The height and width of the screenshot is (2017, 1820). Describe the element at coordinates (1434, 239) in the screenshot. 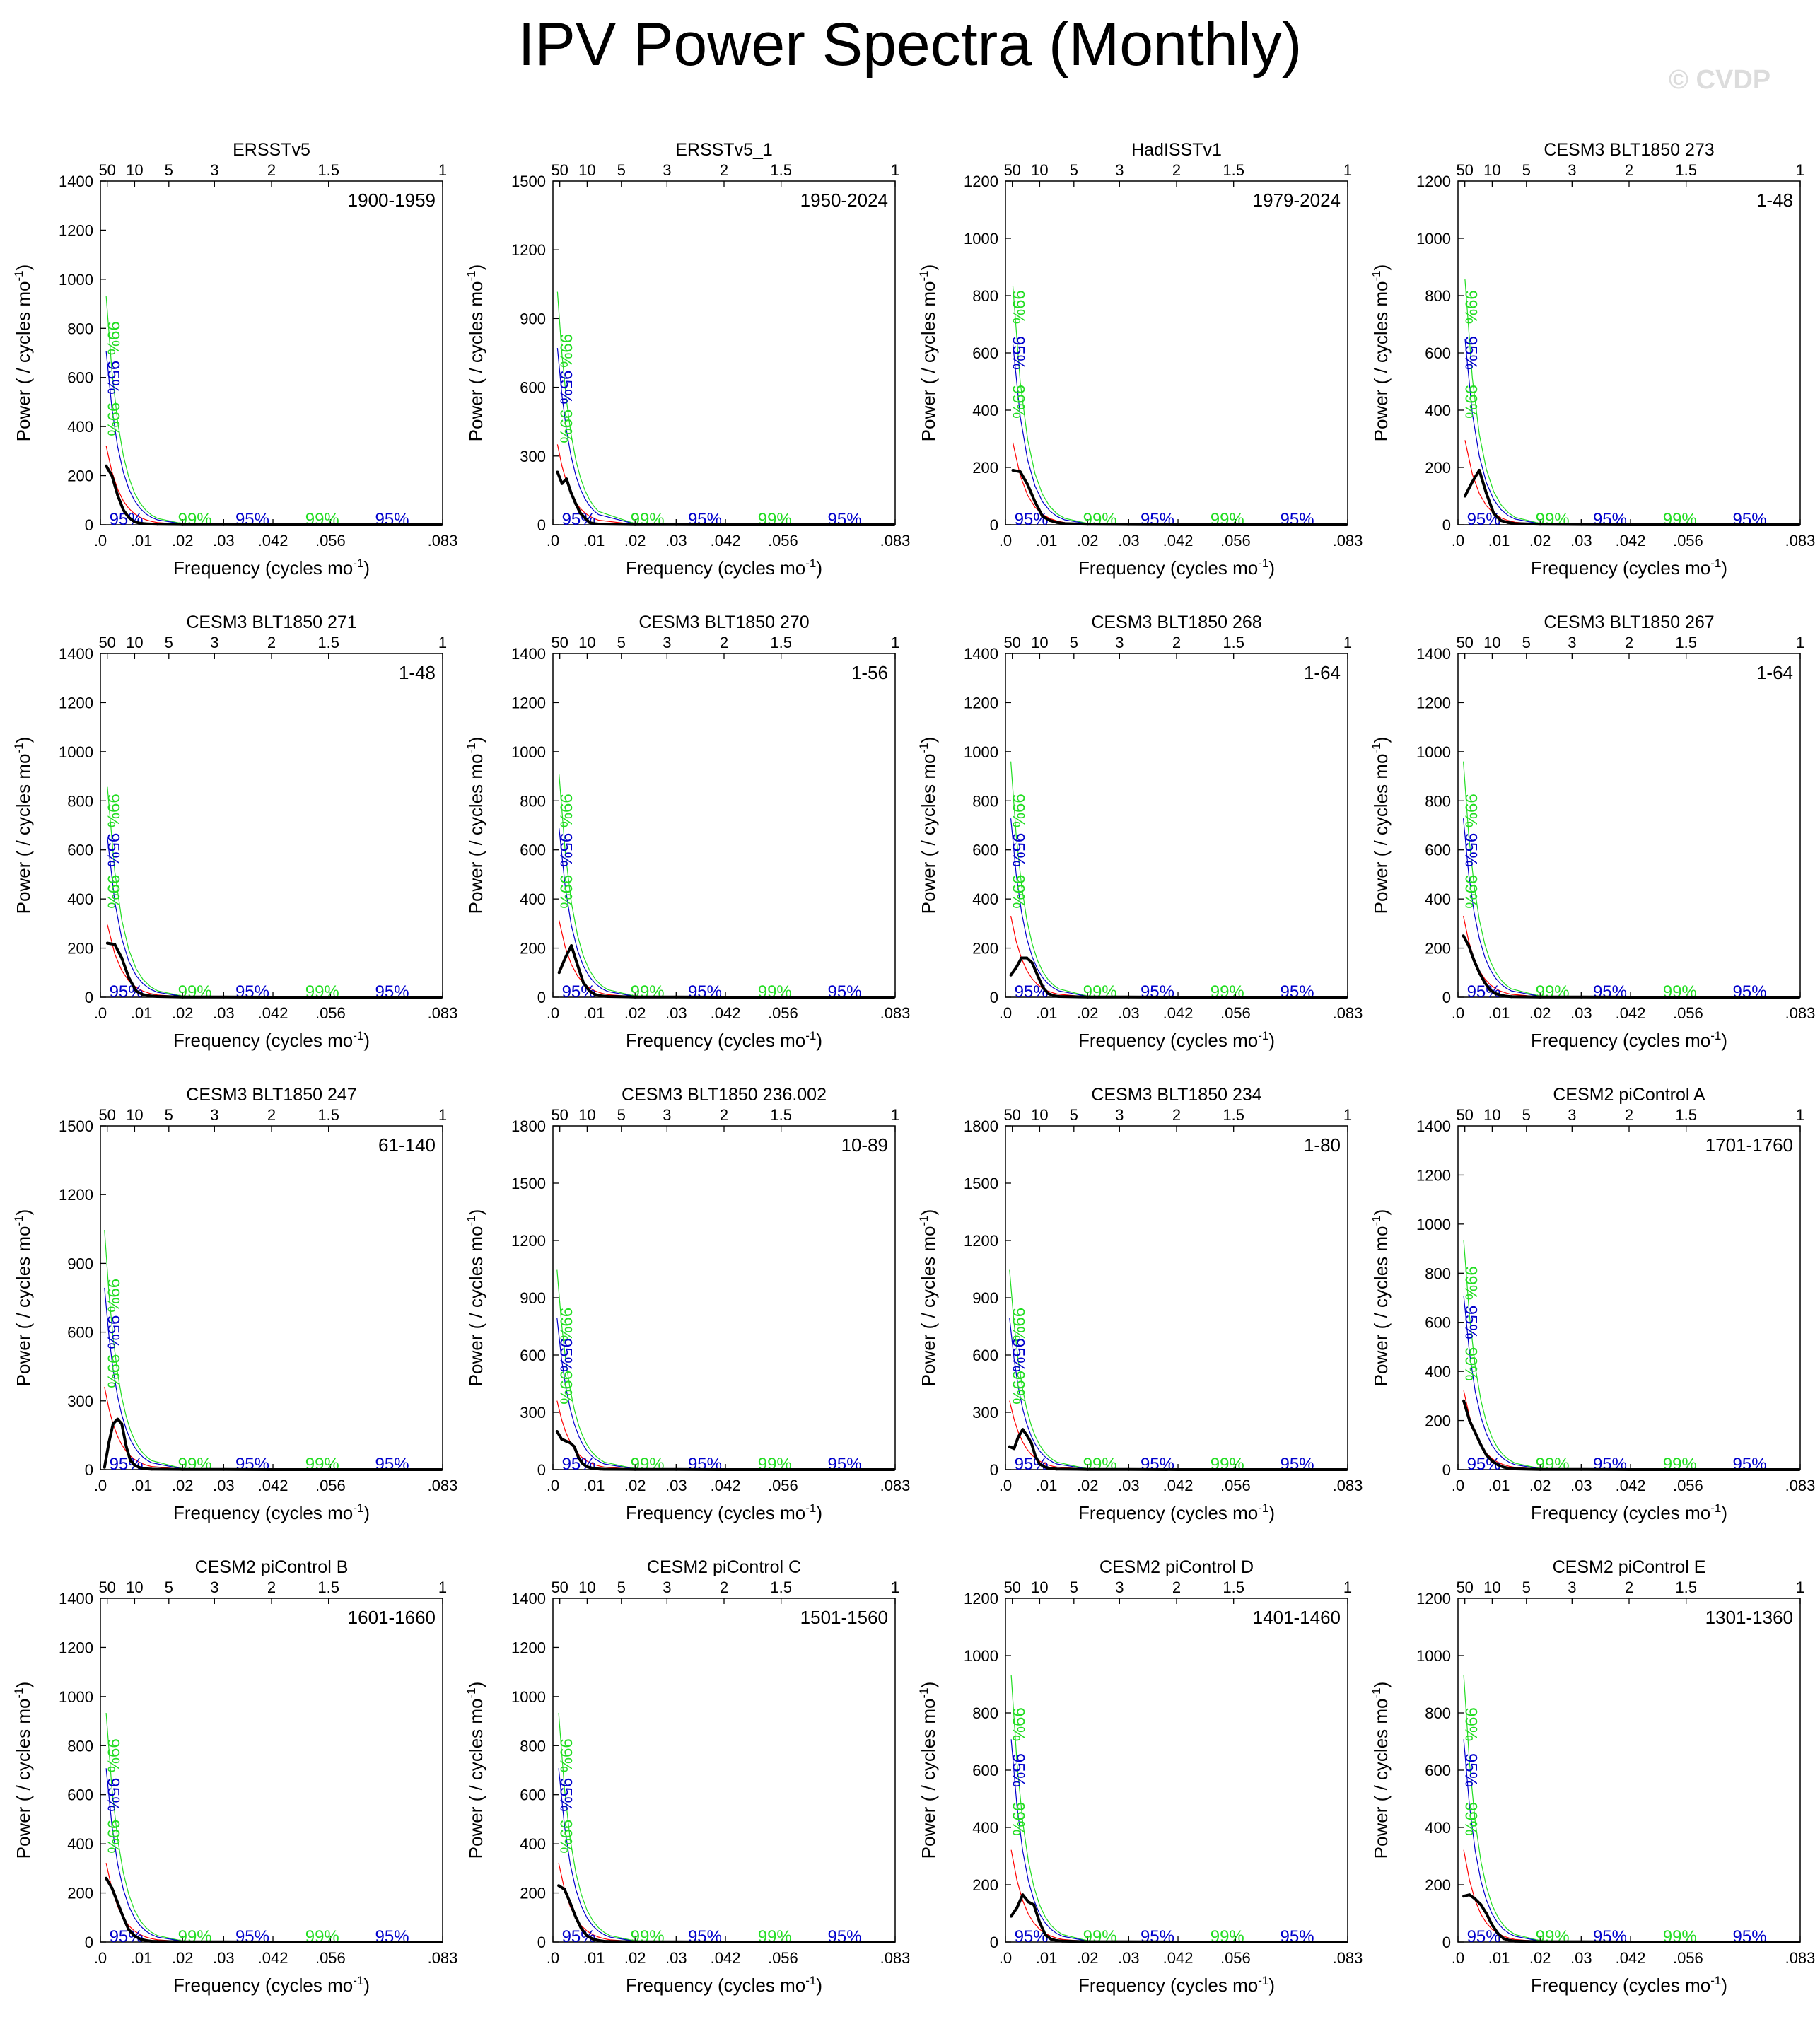

I see `y-tick-label: 1000` at that location.